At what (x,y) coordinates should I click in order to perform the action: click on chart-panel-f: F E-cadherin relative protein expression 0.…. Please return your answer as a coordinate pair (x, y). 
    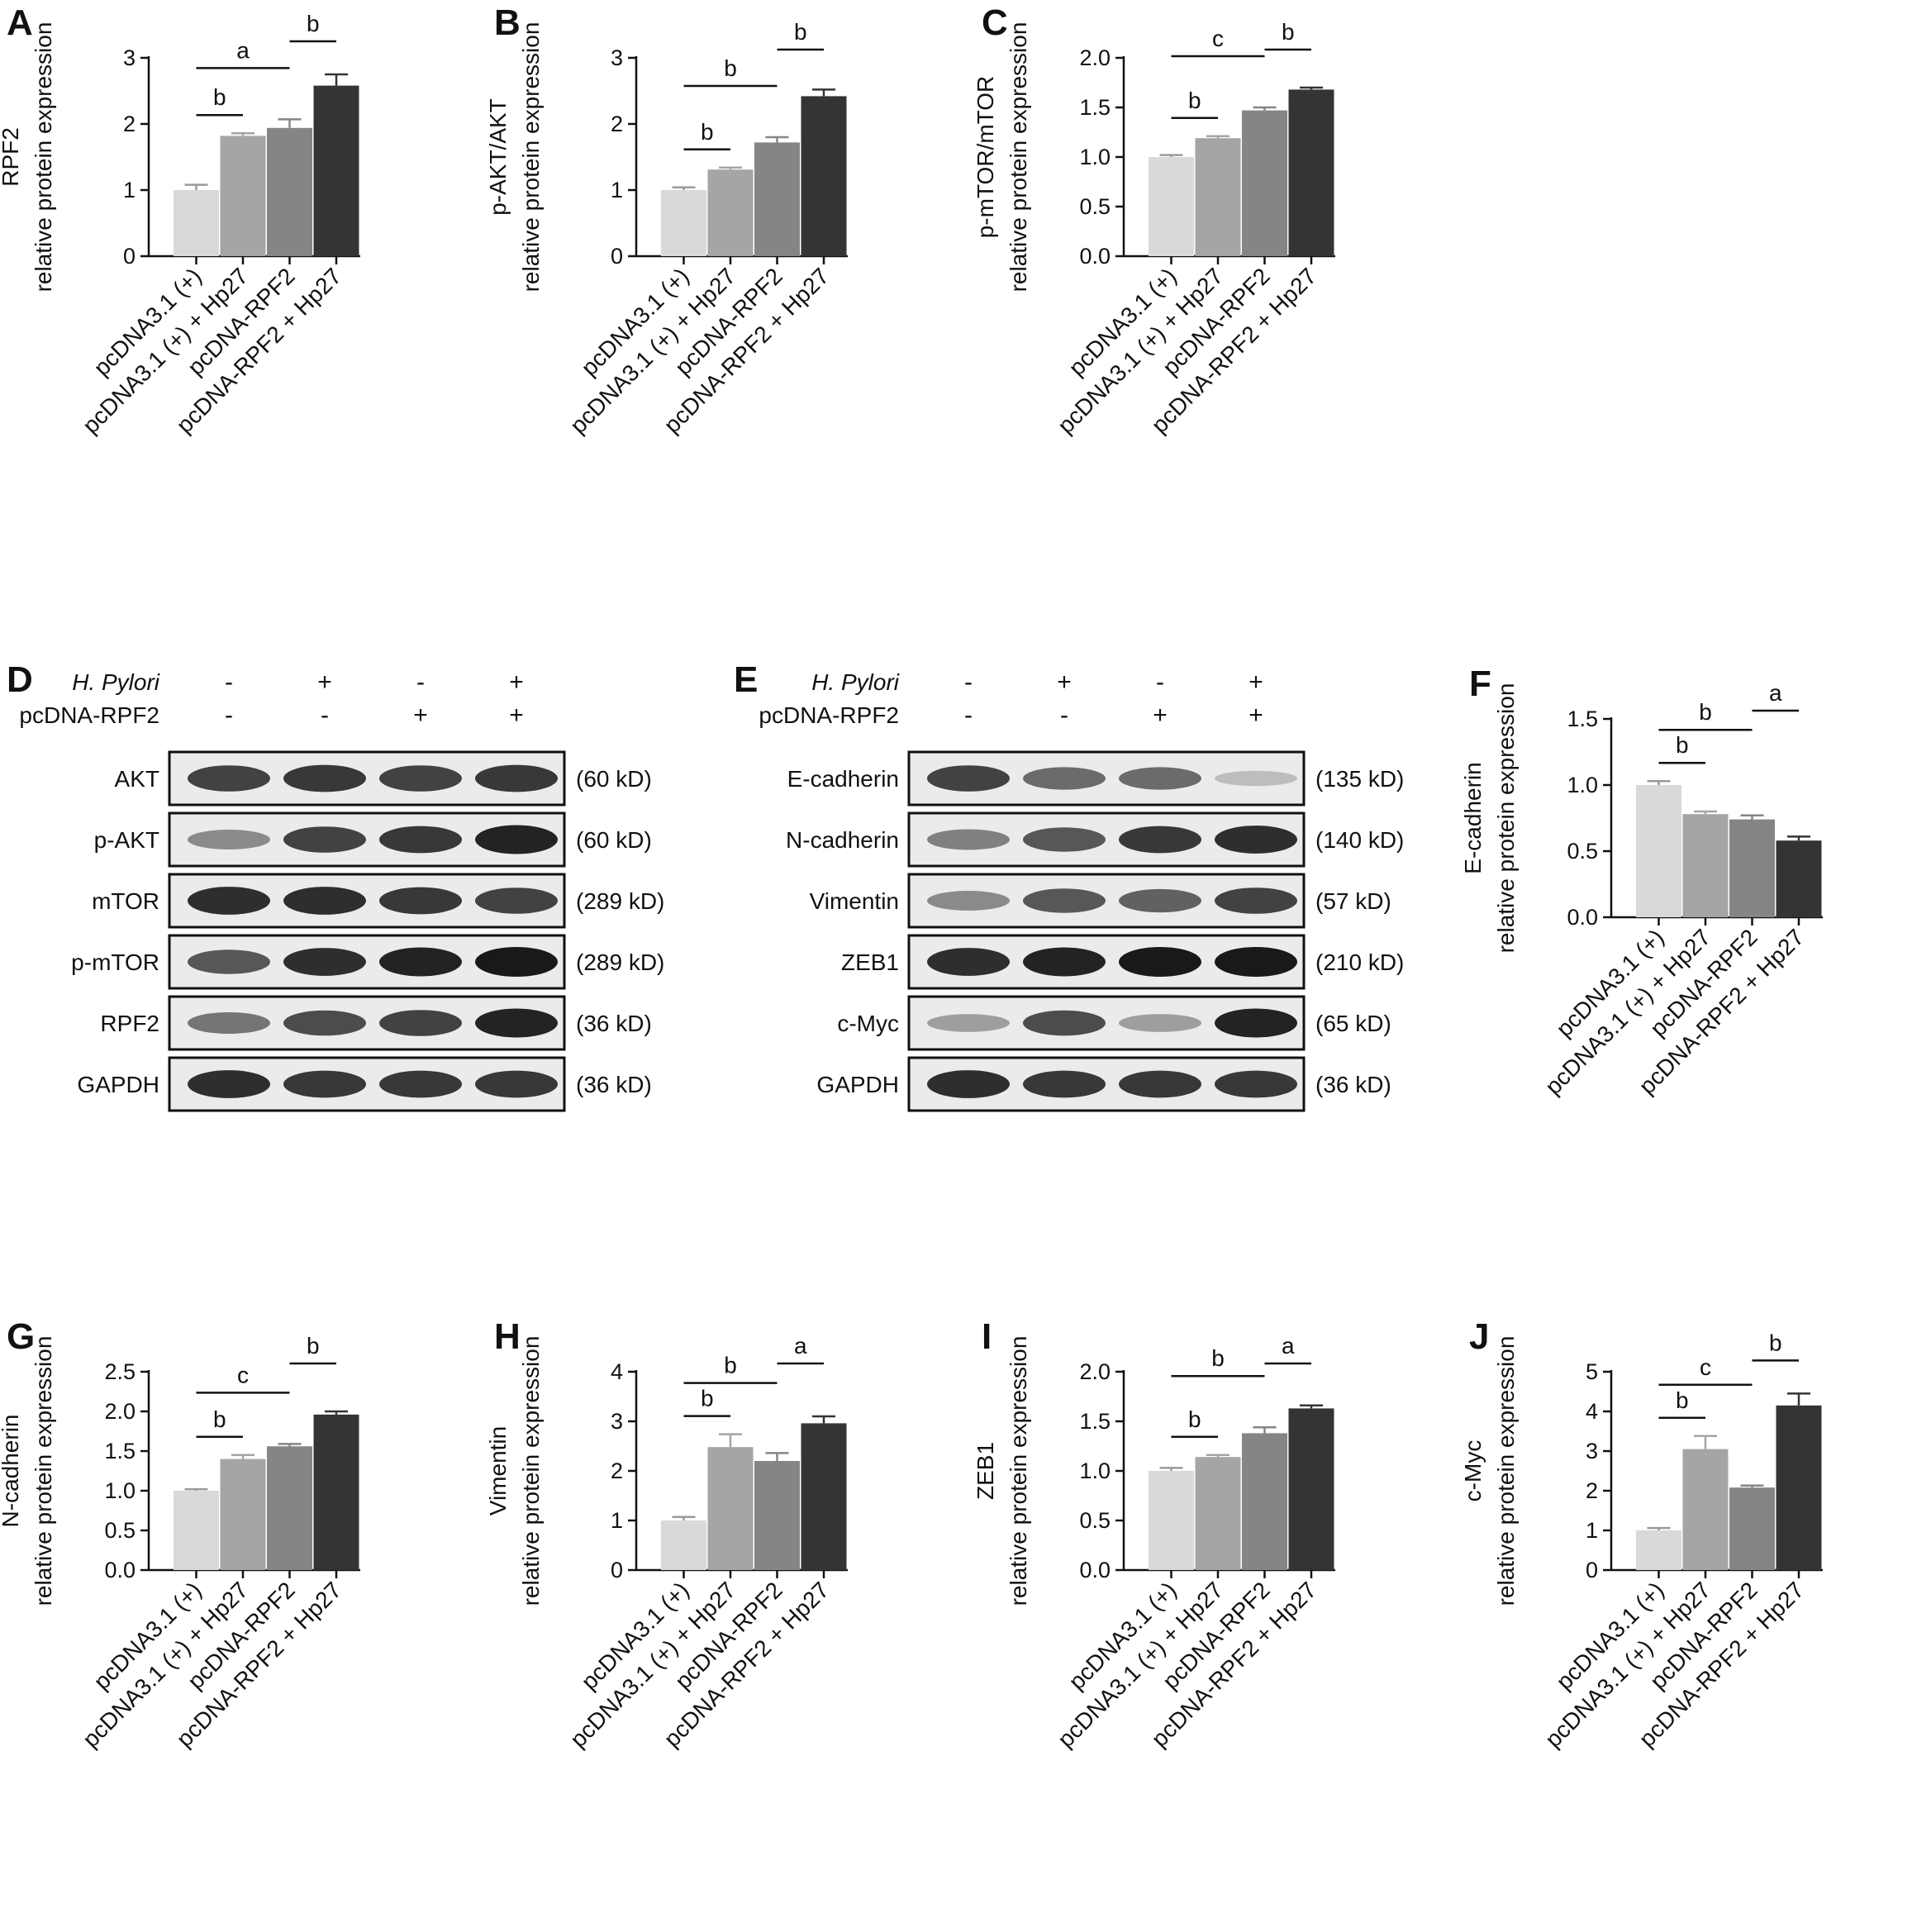
    Looking at the image, I should click on (1643, 882).